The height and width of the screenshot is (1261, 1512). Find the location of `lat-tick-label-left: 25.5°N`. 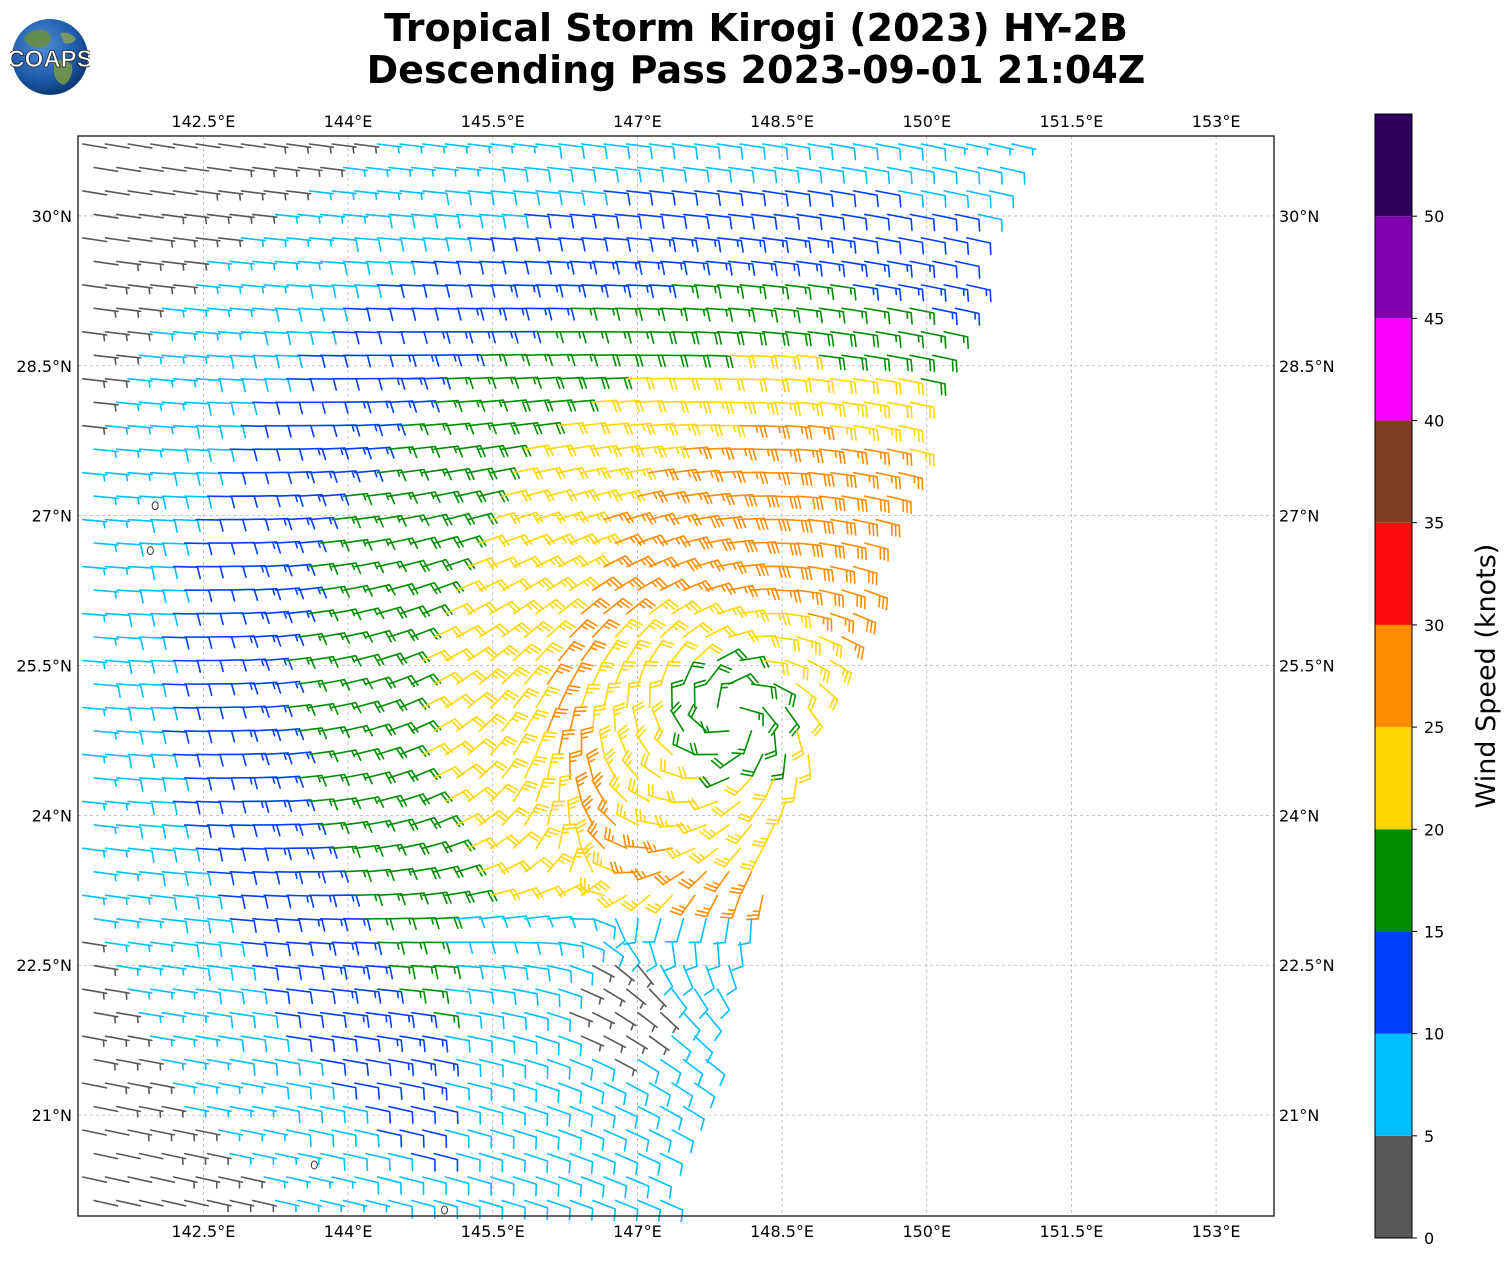

lat-tick-label-left: 25.5°N is located at coordinates (44, 666).